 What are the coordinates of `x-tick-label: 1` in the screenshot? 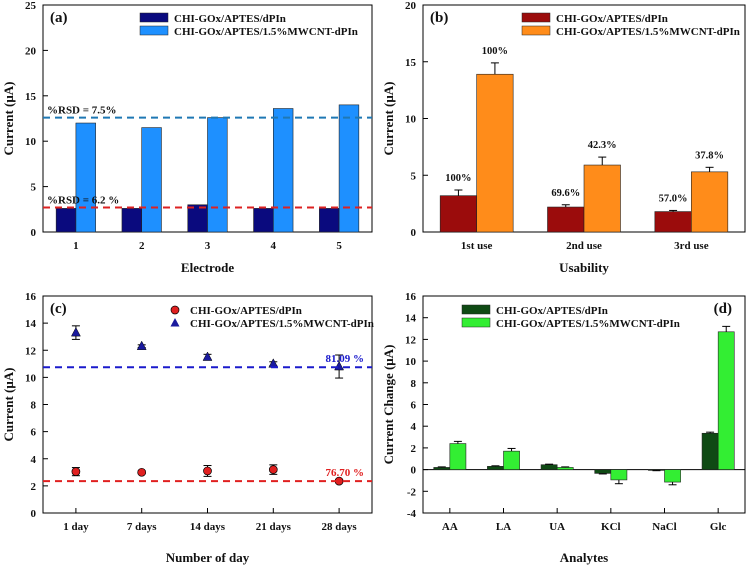 It's located at (76, 246).